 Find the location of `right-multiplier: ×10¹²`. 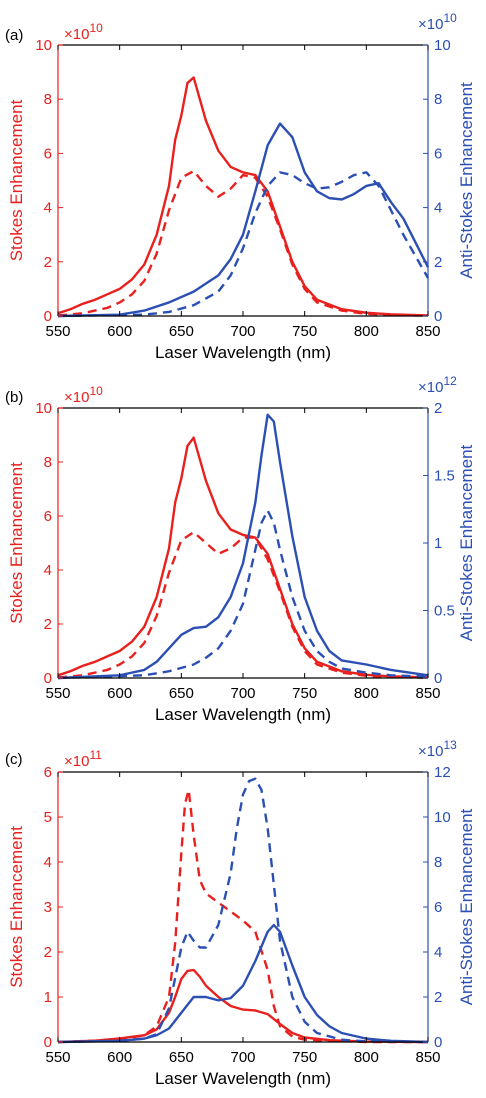

right-multiplier: ×10¹² is located at coordinates (437, 385).